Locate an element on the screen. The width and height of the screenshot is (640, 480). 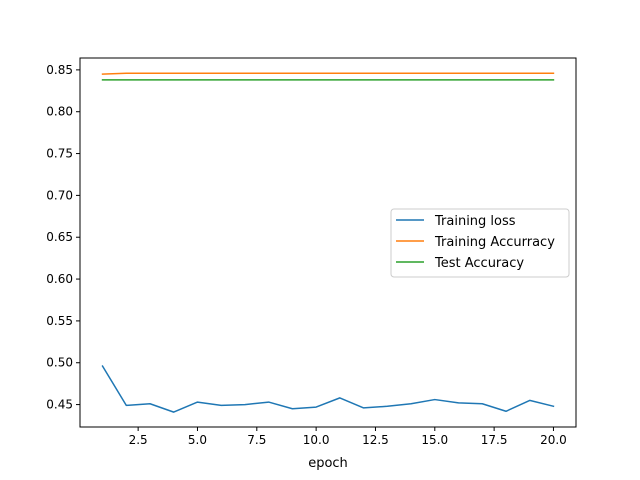
y-tick-label: 0.45 is located at coordinates (59, 405).